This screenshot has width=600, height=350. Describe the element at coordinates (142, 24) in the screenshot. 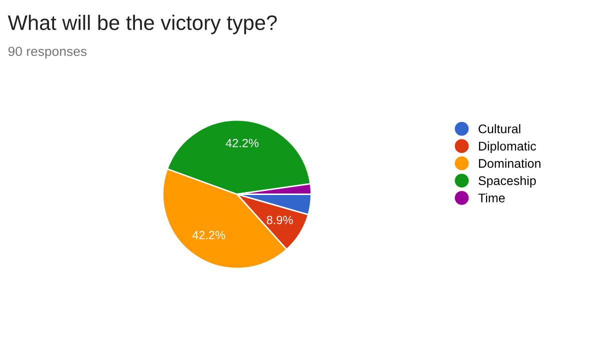

I see `chart-title: What will be the victory type?` at that location.